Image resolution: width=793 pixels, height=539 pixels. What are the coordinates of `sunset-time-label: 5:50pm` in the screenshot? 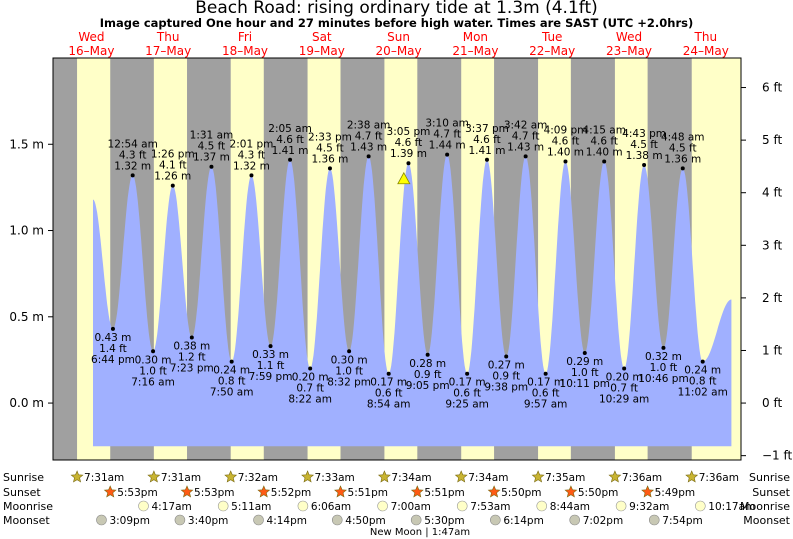 It's located at (521, 493).